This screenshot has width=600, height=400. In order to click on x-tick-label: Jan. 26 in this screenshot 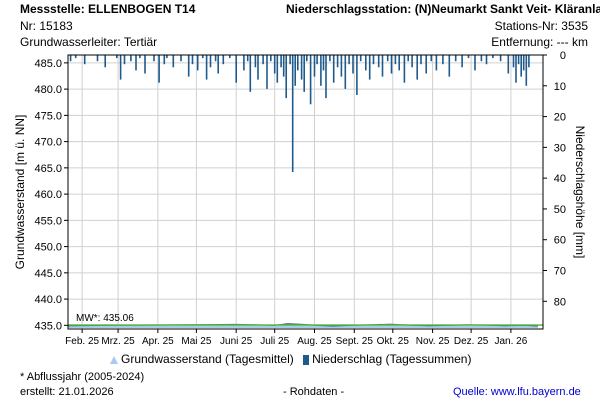, I will do `click(510, 341)`.